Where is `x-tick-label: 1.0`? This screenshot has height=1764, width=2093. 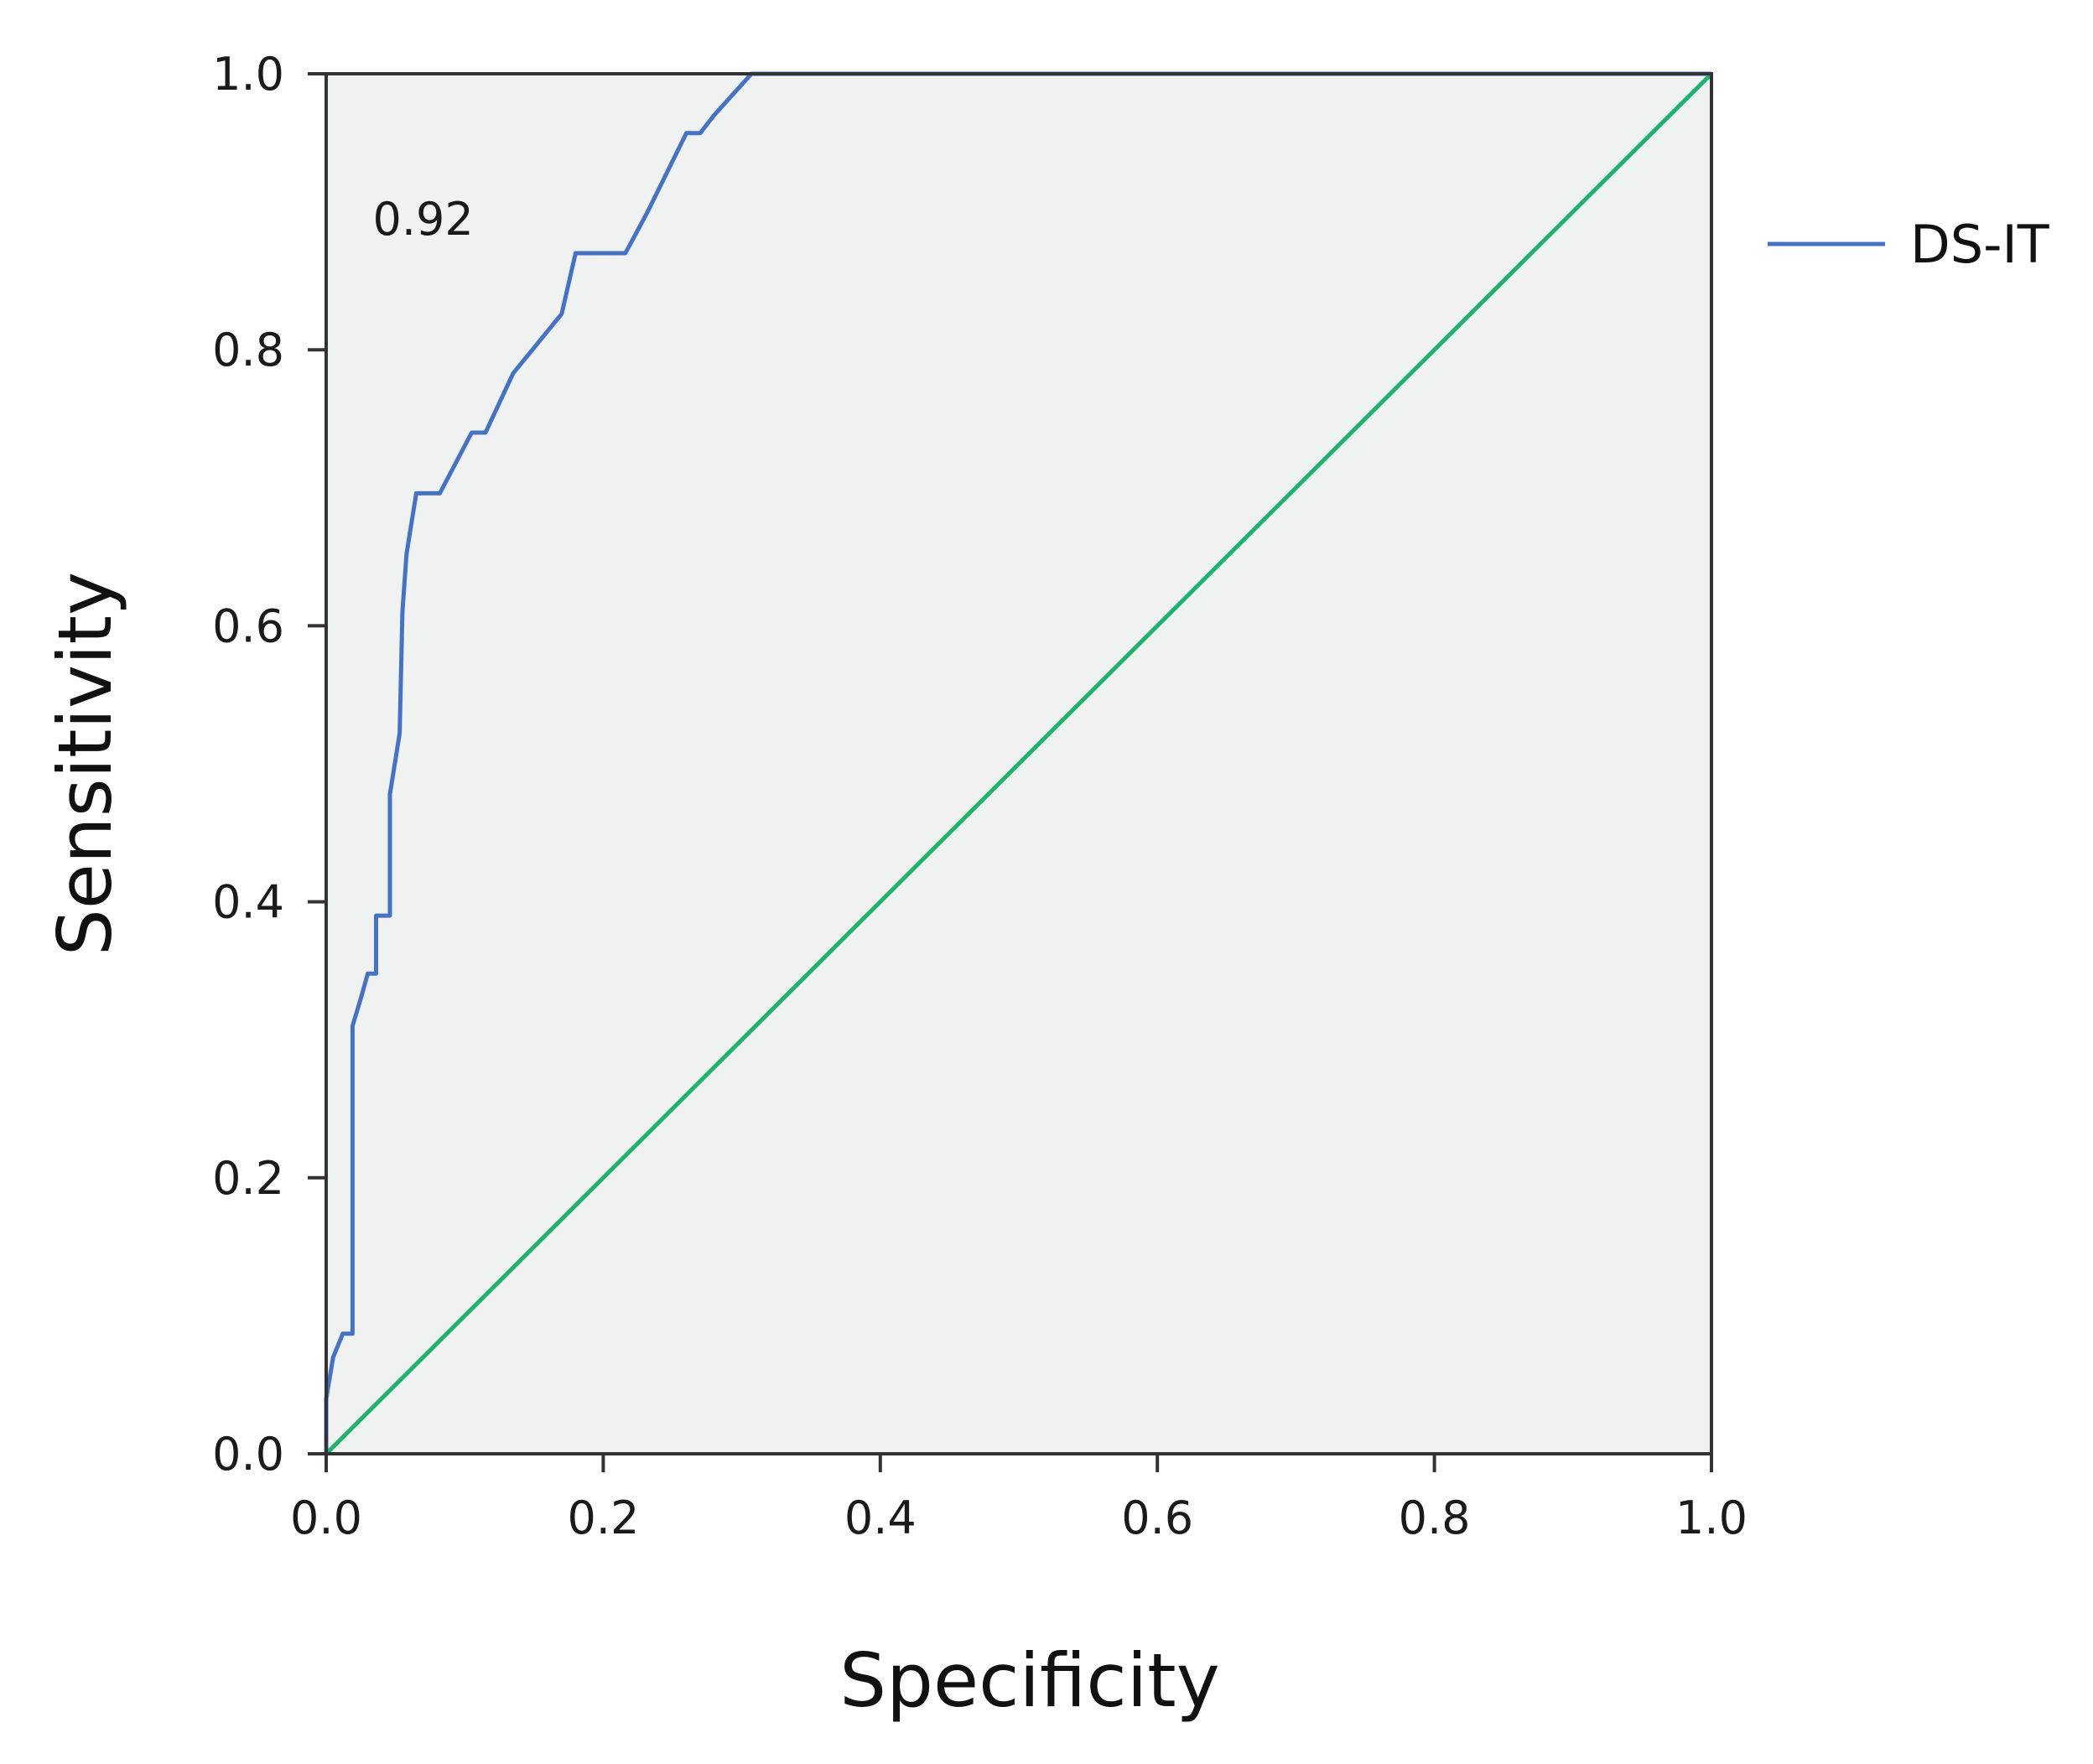
x-tick-label: 1.0 is located at coordinates (1711, 1518).